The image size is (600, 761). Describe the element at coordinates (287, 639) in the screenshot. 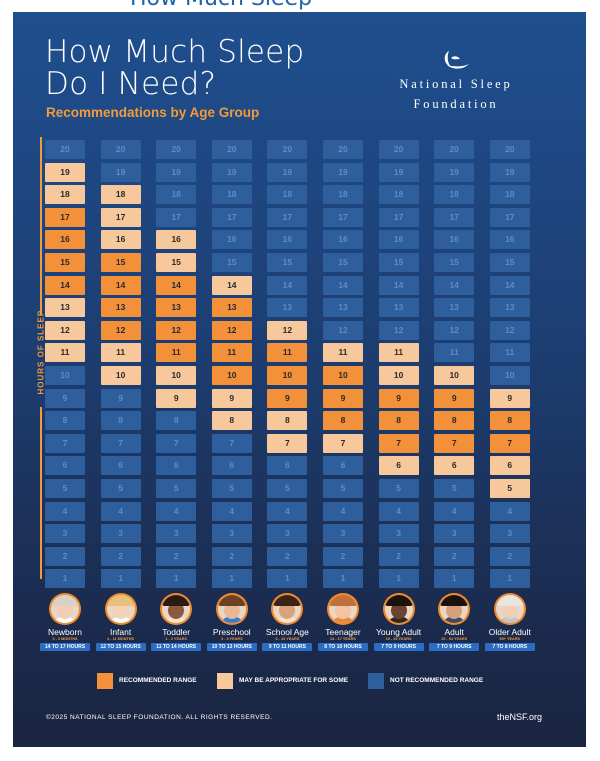

I see `age-range: 6 - 13 YEARS` at that location.